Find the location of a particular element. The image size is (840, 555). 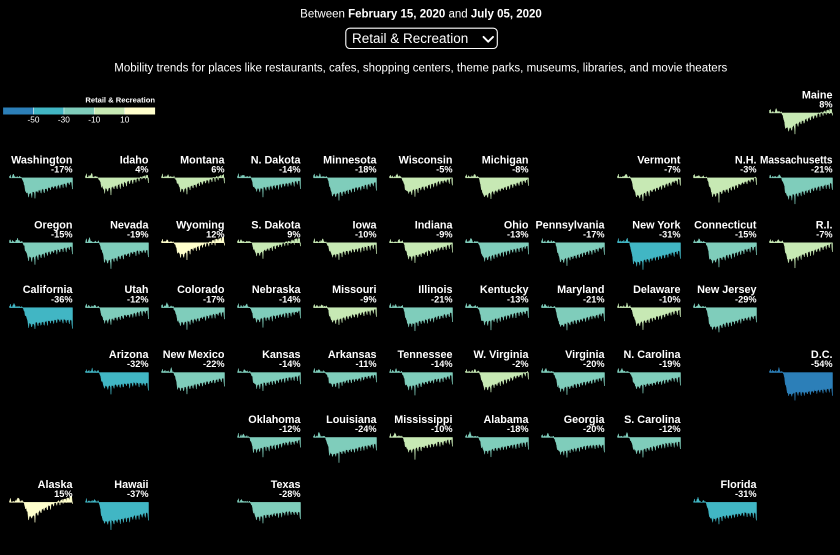

svg-text: -10 is located at coordinates (94, 120).